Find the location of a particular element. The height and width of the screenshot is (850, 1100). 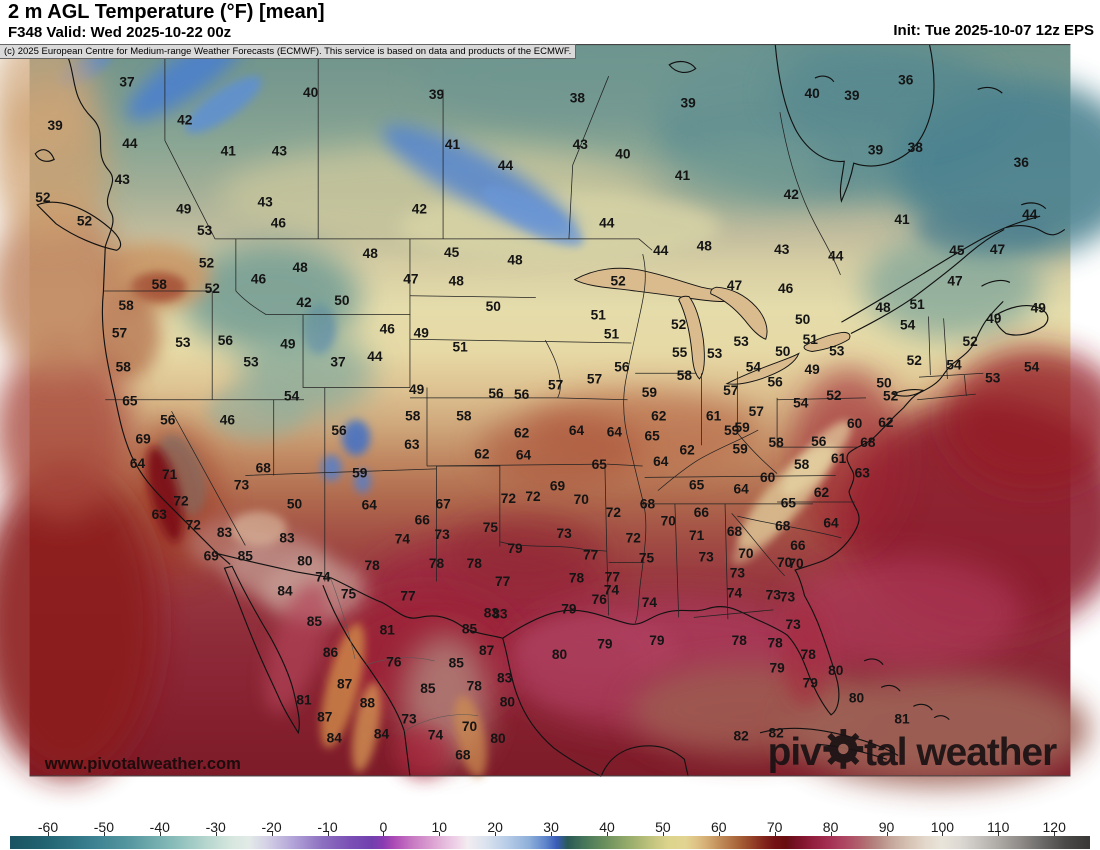

pivotal-logo: piv tal weather is located at coordinates (913, 751).